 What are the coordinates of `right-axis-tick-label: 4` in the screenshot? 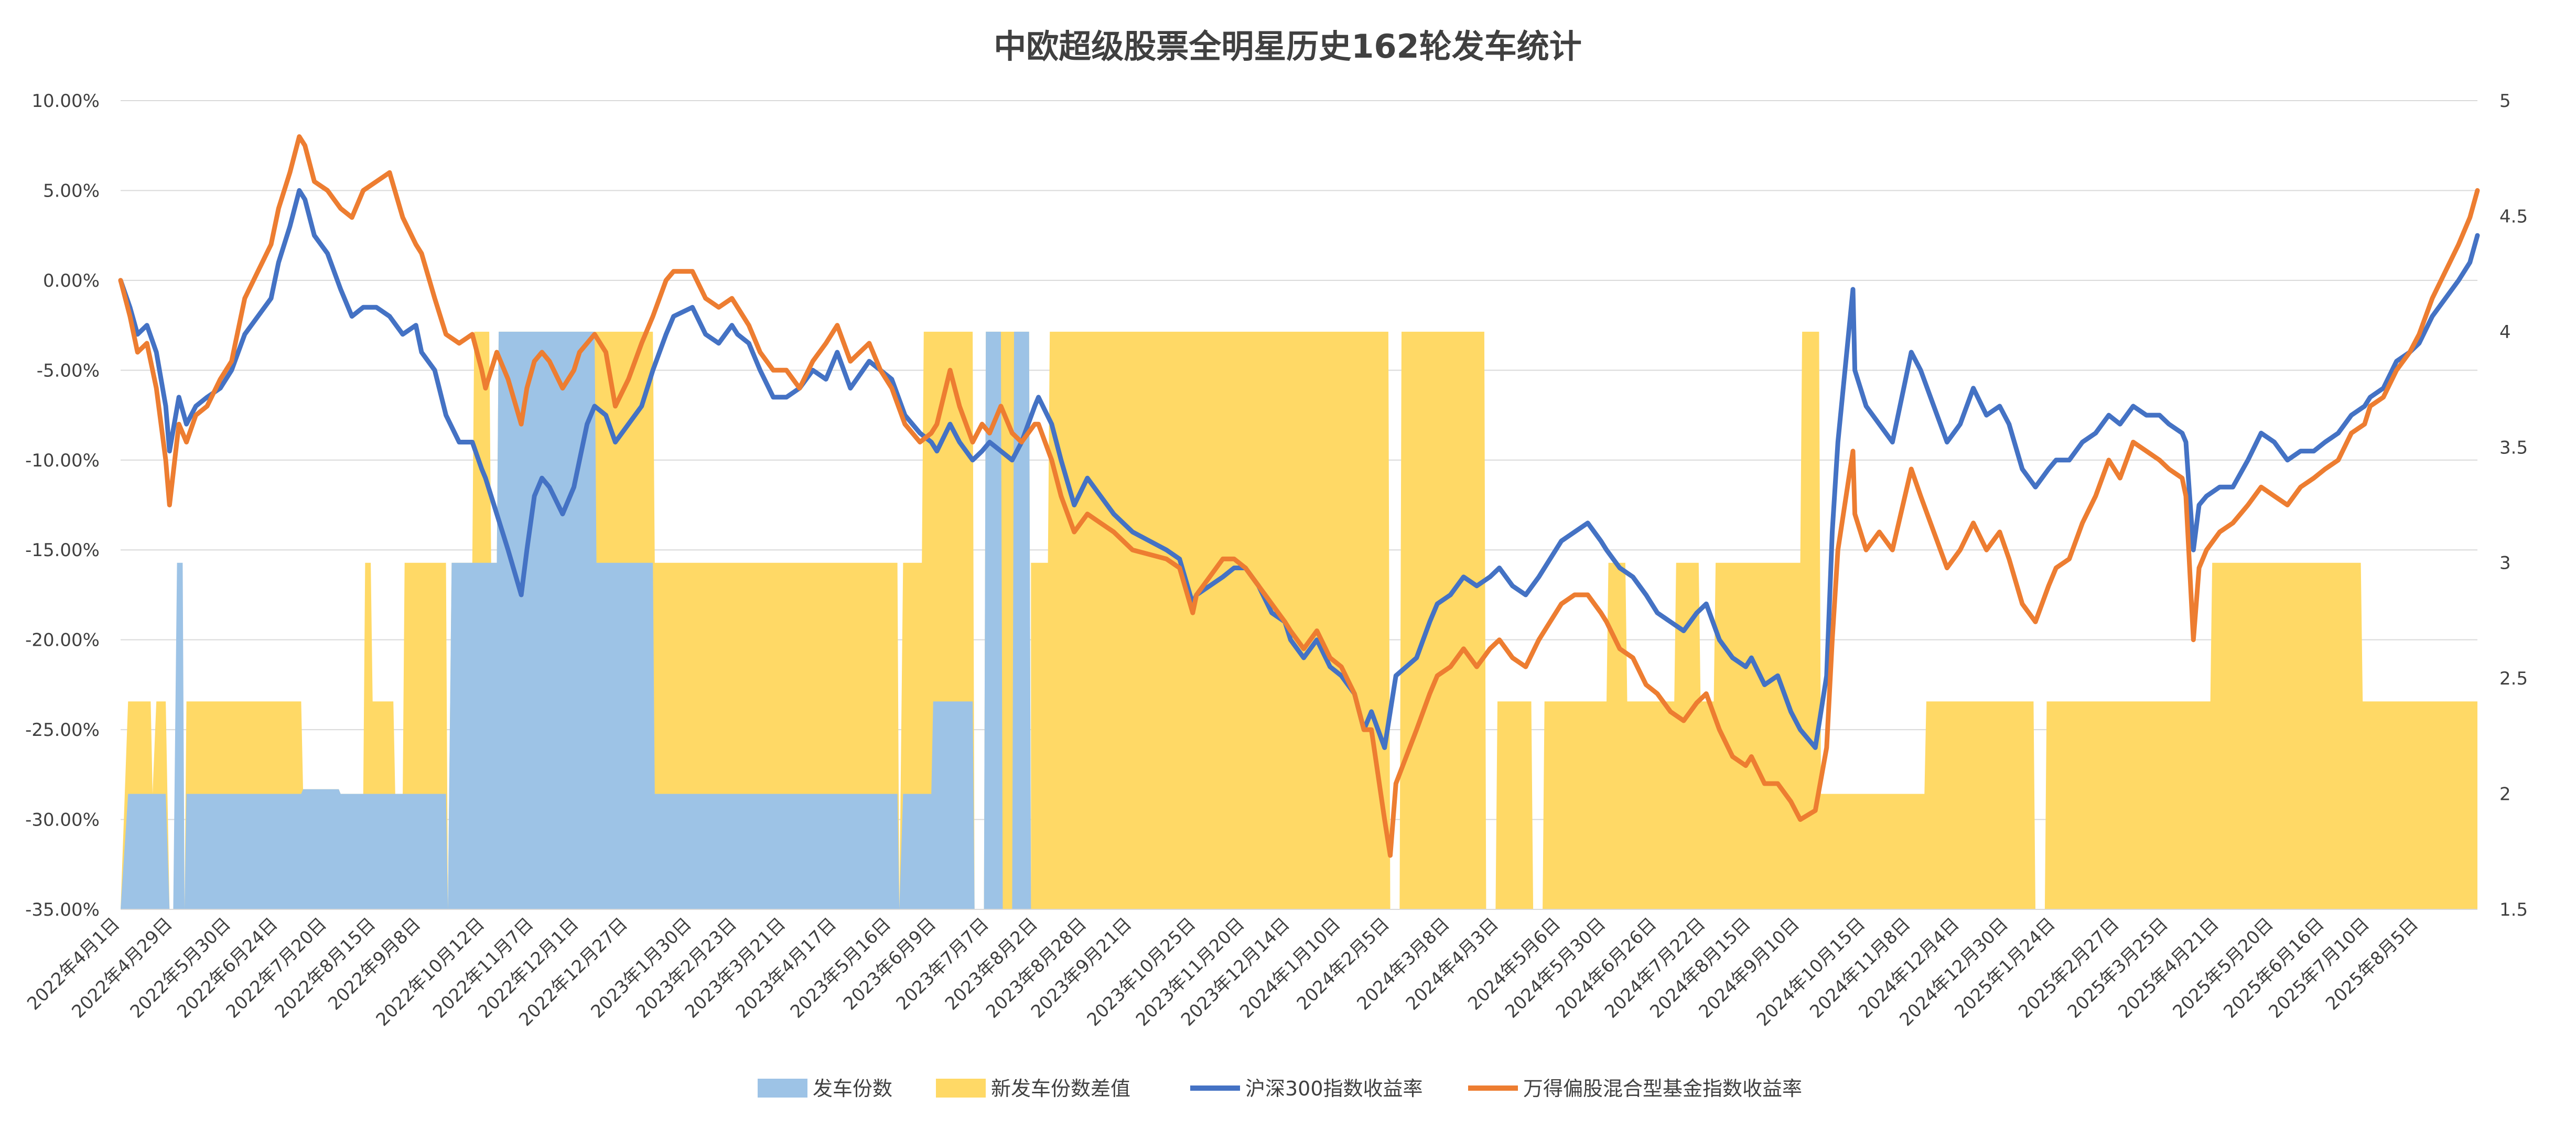 It's located at (2505, 333).